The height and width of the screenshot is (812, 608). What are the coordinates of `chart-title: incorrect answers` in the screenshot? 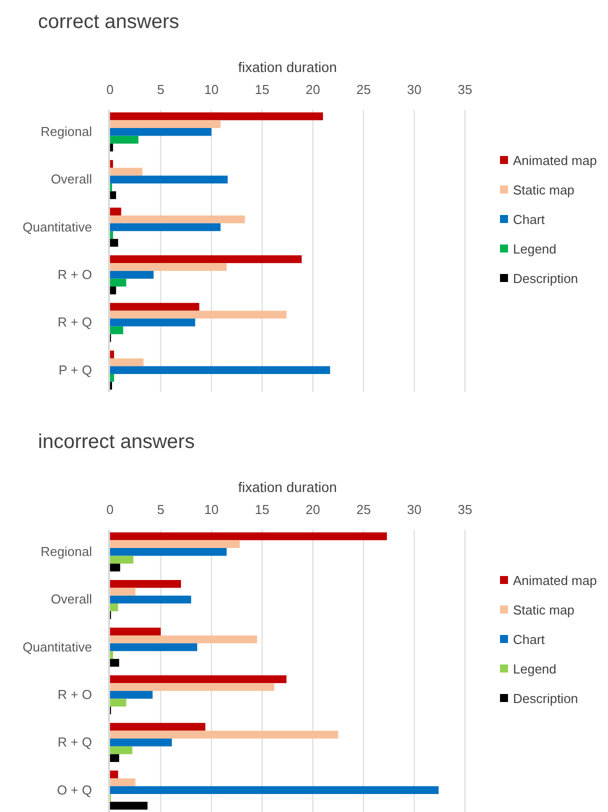 It's located at (116, 442).